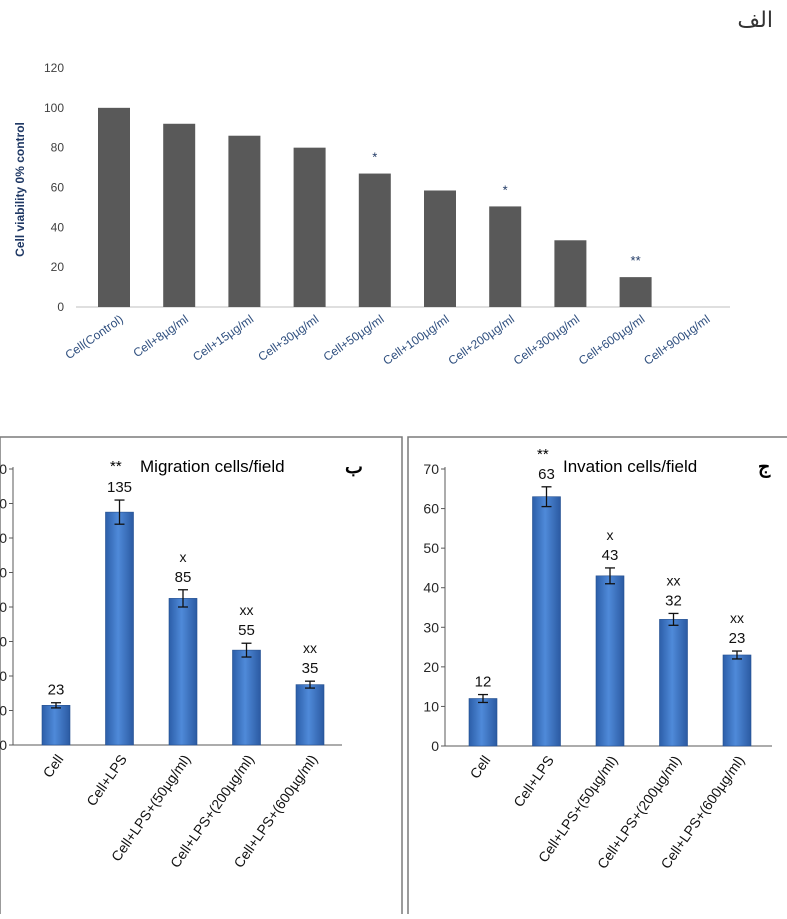  What do you see at coordinates (755, 20) in the screenshot?
I see `panel-label-a: الف` at bounding box center [755, 20].